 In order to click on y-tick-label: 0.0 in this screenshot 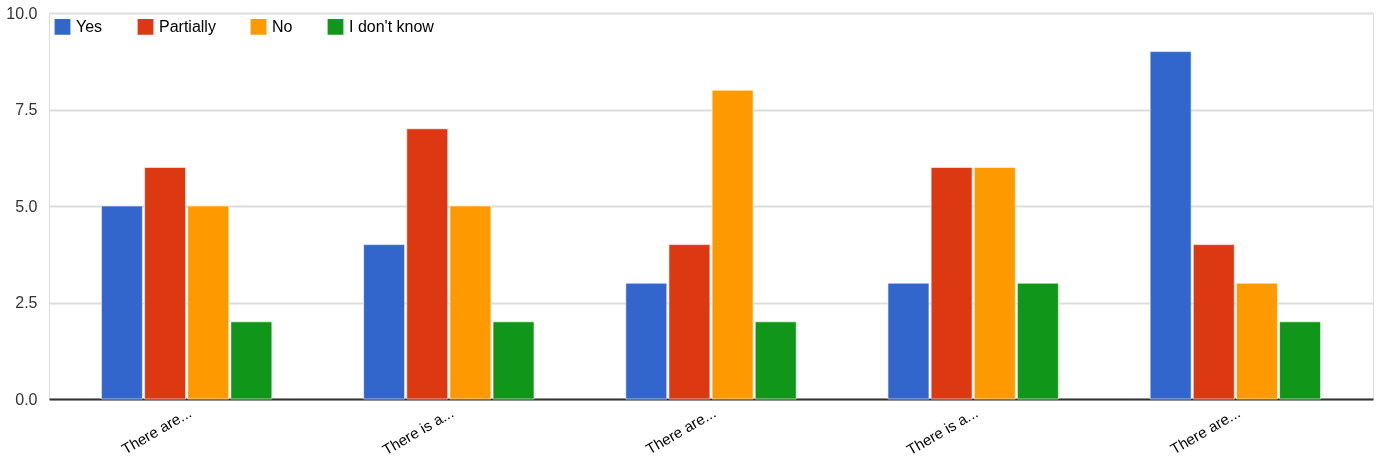, I will do `click(26, 399)`.